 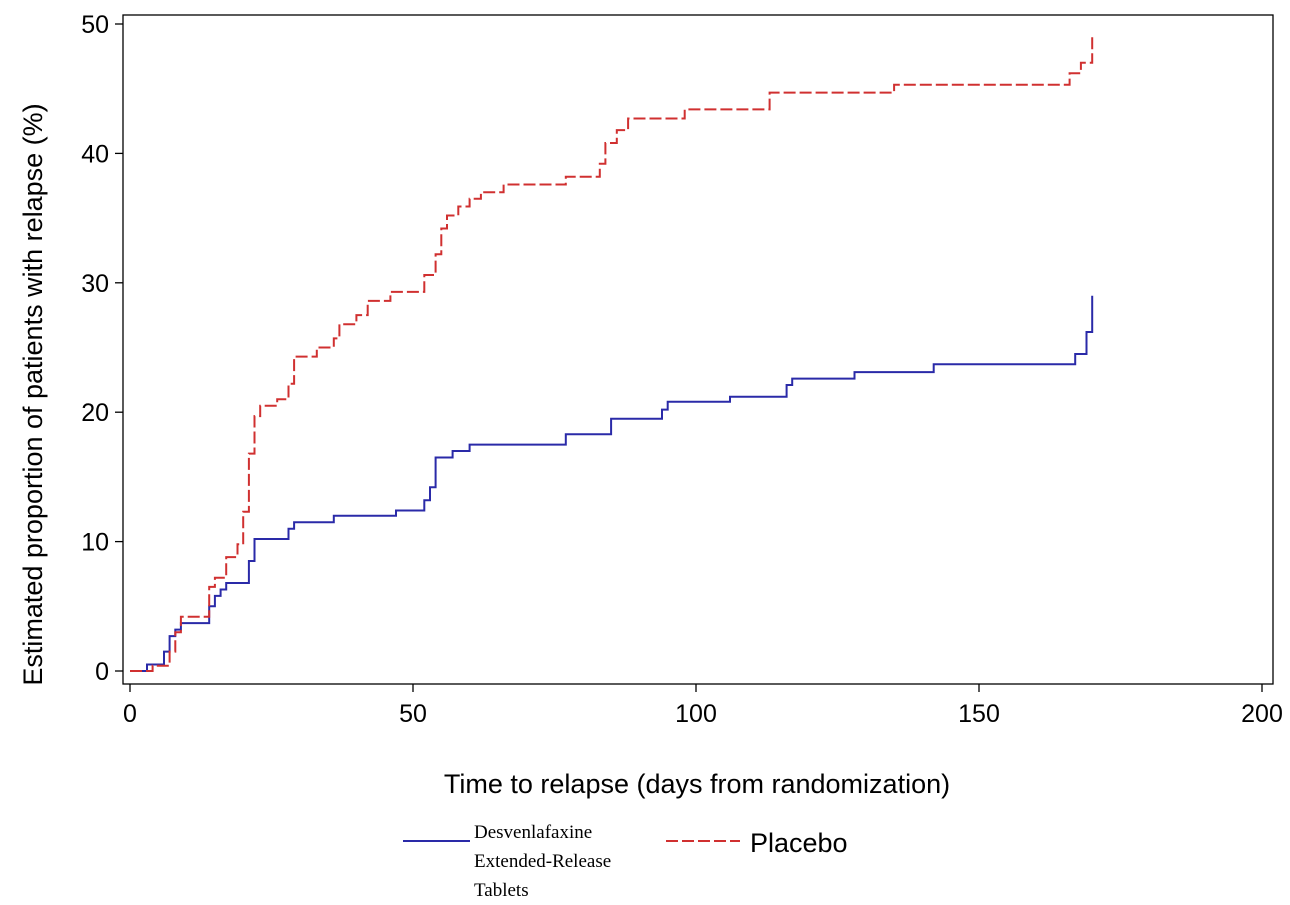 I want to click on x-tick-label: 50, so click(x=413, y=714).